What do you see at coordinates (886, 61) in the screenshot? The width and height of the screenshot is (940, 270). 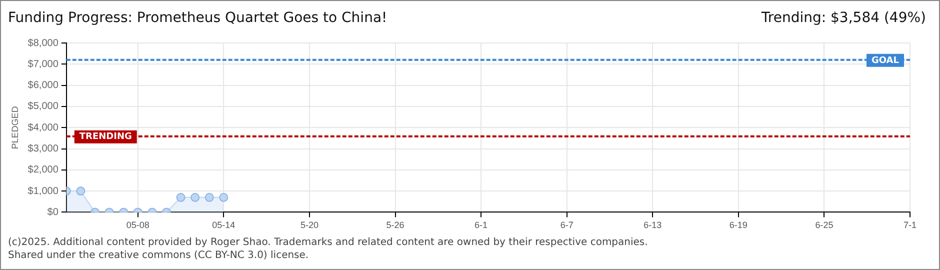 I see `ref-line-label: GOAL` at bounding box center [886, 61].